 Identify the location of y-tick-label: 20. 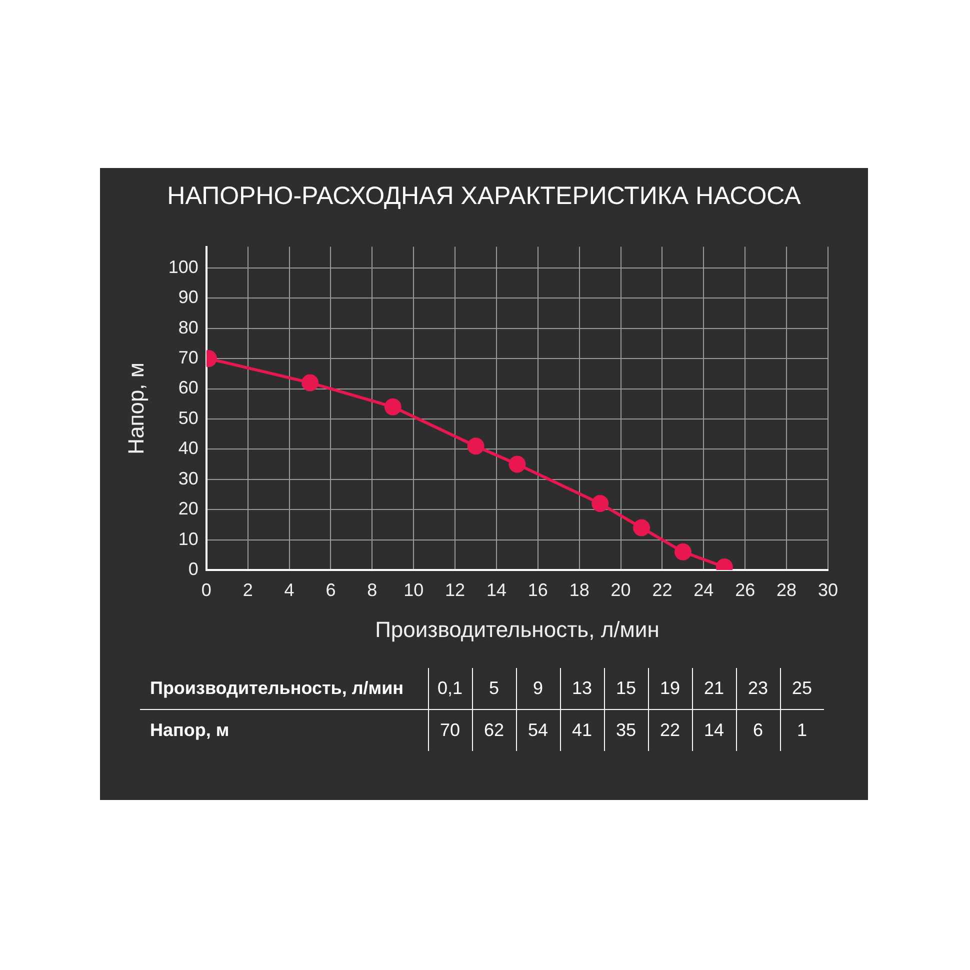
(188, 508).